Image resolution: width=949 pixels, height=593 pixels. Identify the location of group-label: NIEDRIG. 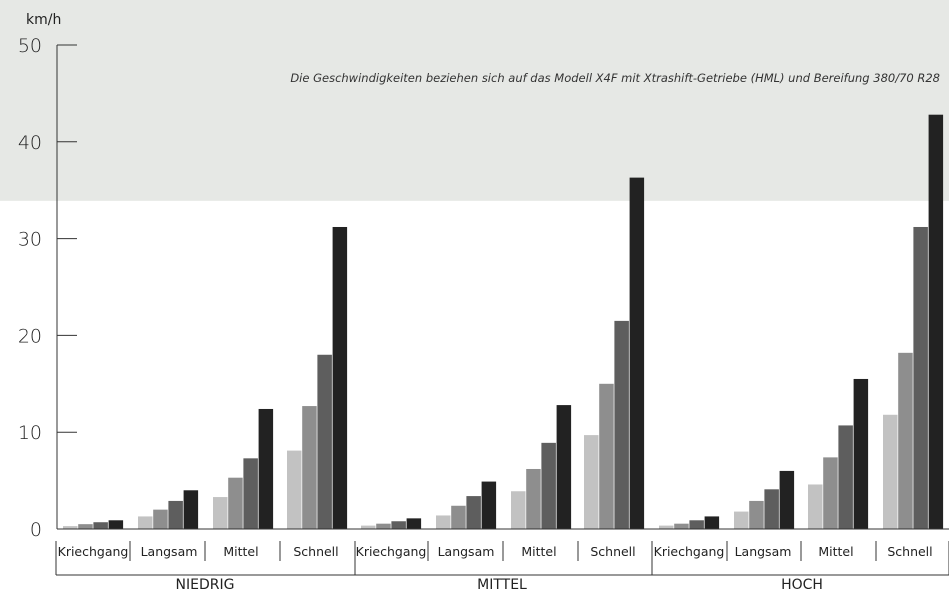
(205, 585).